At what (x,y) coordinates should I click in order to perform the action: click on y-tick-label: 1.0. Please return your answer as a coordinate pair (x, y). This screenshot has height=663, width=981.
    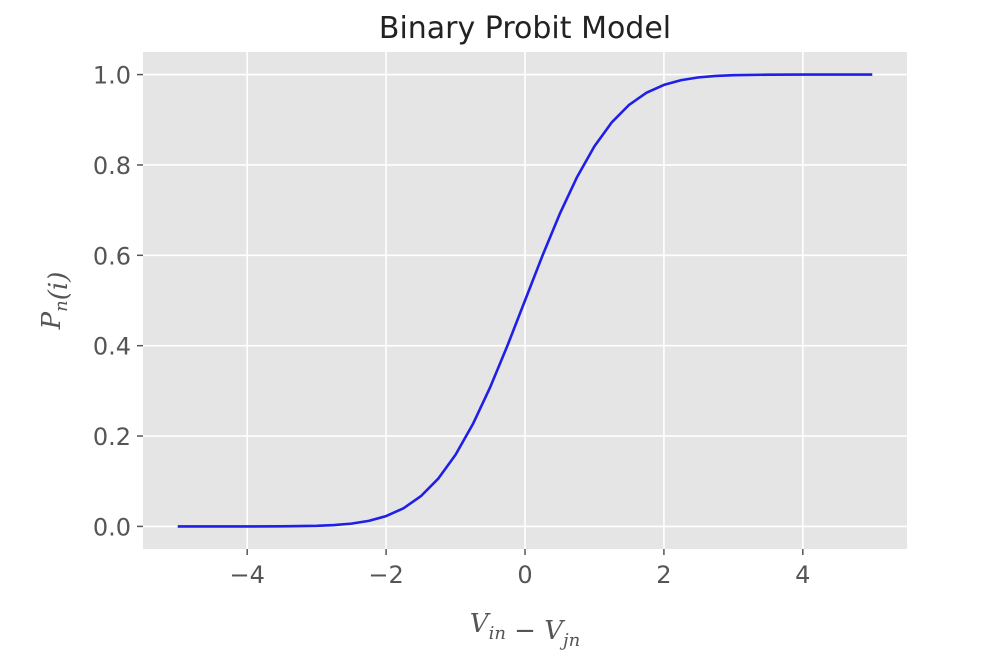
    Looking at the image, I should click on (112, 76).